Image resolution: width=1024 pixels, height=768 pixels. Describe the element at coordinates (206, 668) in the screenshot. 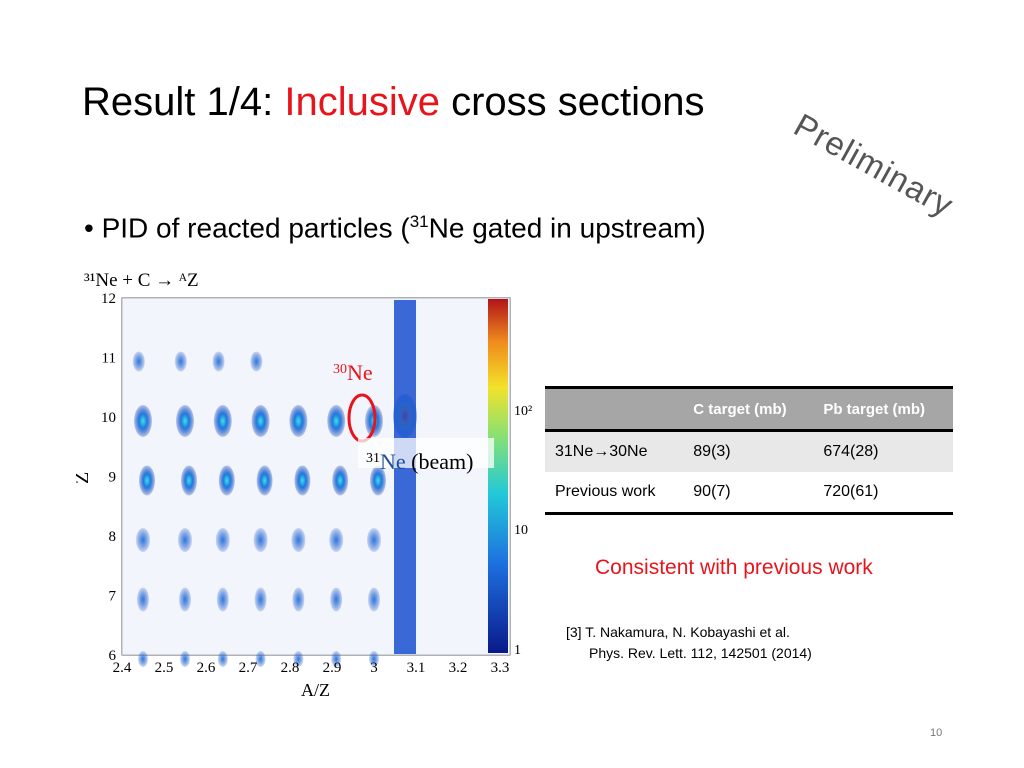

I see `x-tick-label: 2.6` at that location.